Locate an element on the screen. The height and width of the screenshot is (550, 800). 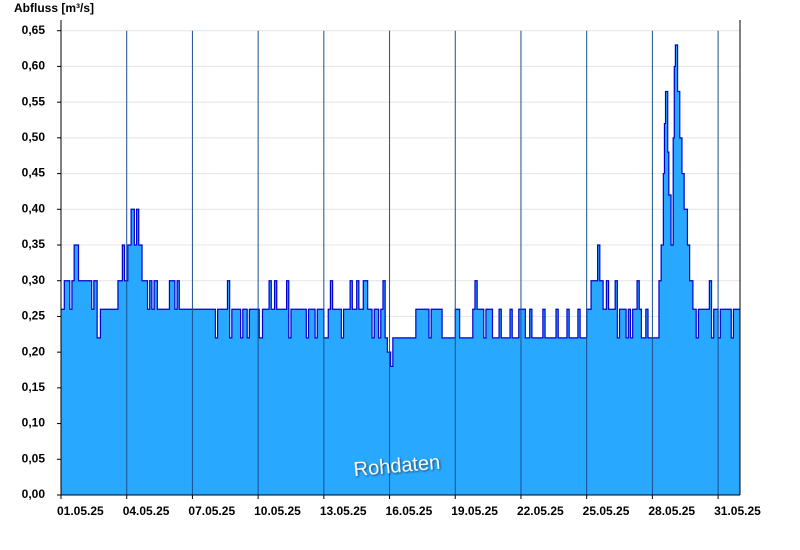
y-tick-label: 0,50 is located at coordinates (34, 137).